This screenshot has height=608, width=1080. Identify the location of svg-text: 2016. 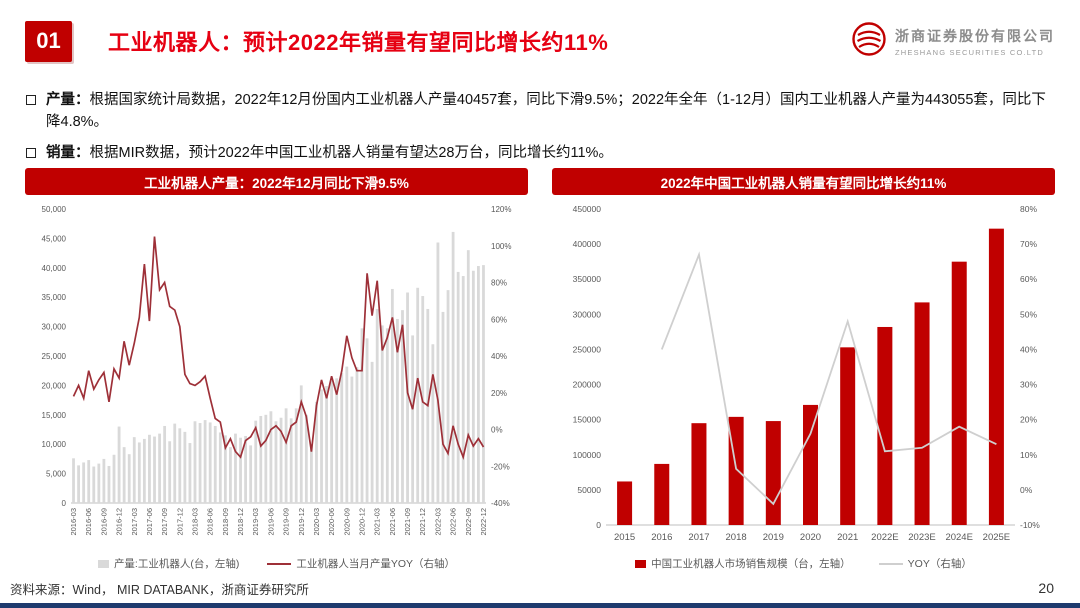
(661, 537).